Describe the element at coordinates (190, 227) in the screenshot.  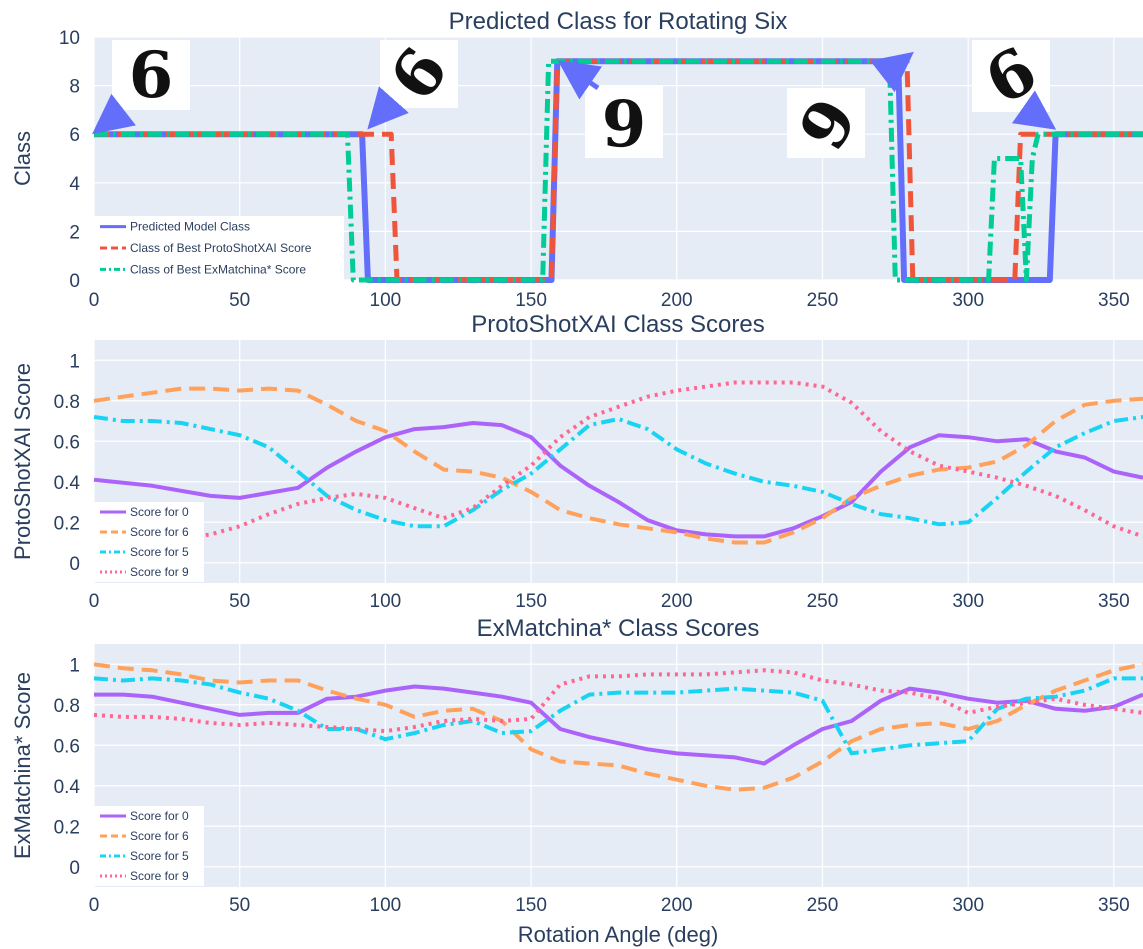
I see `legend-label: Predicted Model Class` at that location.